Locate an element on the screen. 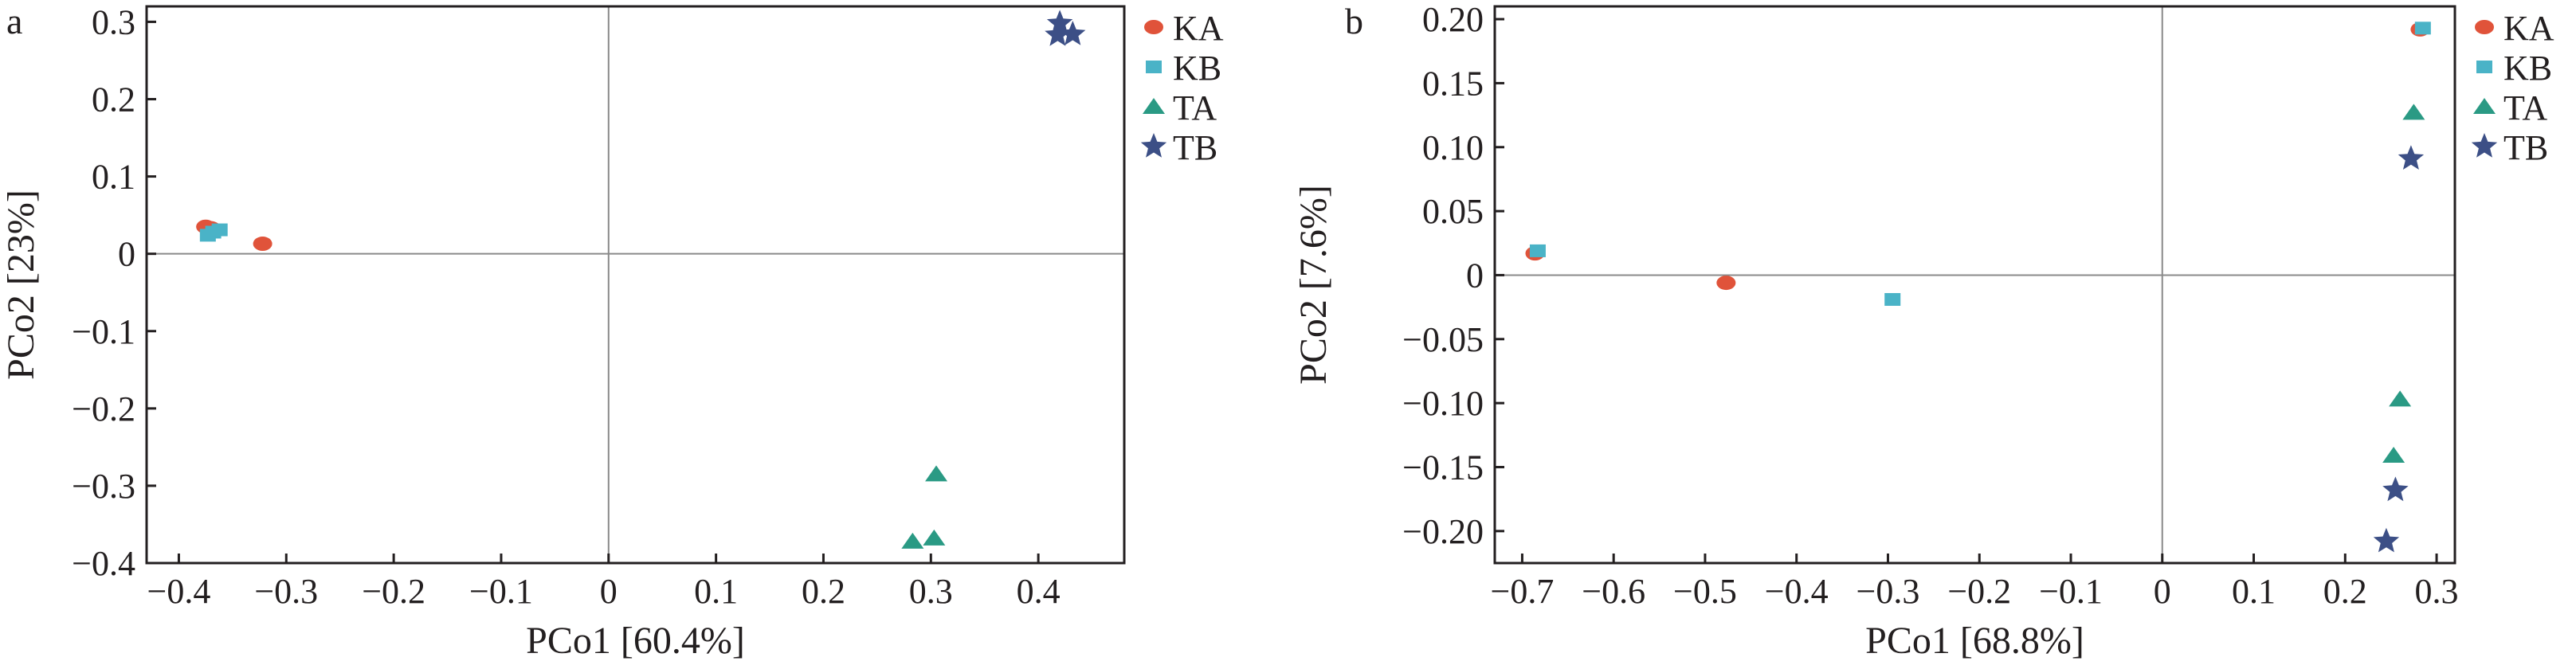  x-tick-label: −0.5 is located at coordinates (1705, 591).